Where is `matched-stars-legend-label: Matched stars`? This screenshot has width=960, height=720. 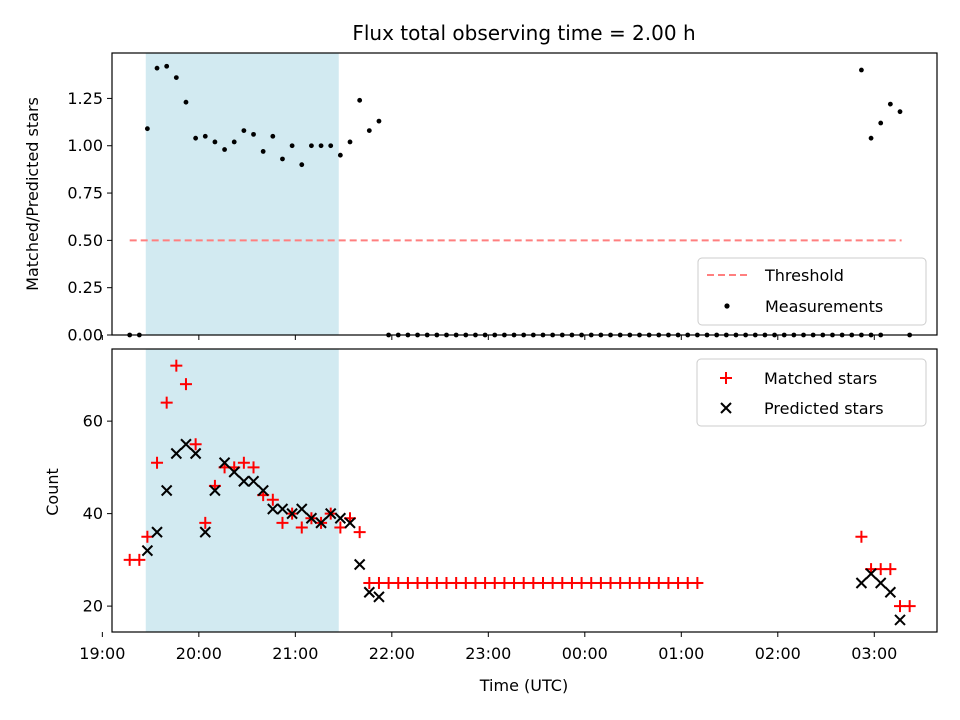
matched-stars-legend-label: Matched stars is located at coordinates (820, 378).